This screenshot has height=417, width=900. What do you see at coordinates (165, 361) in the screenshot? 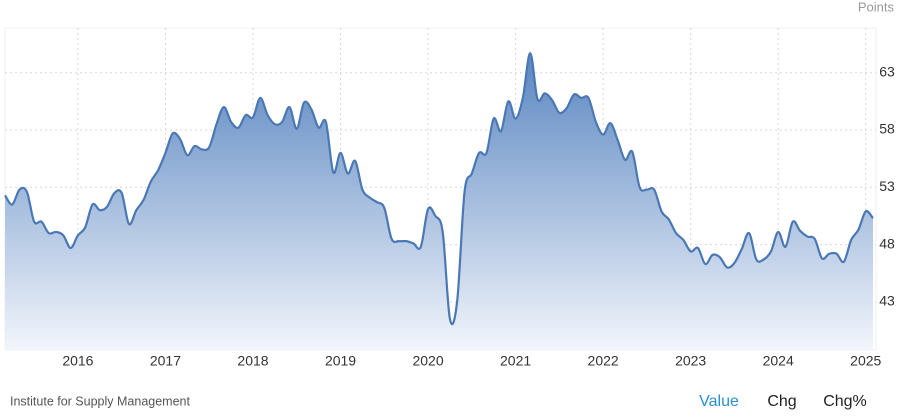
I see `x-tick-label: 2017` at bounding box center [165, 361].